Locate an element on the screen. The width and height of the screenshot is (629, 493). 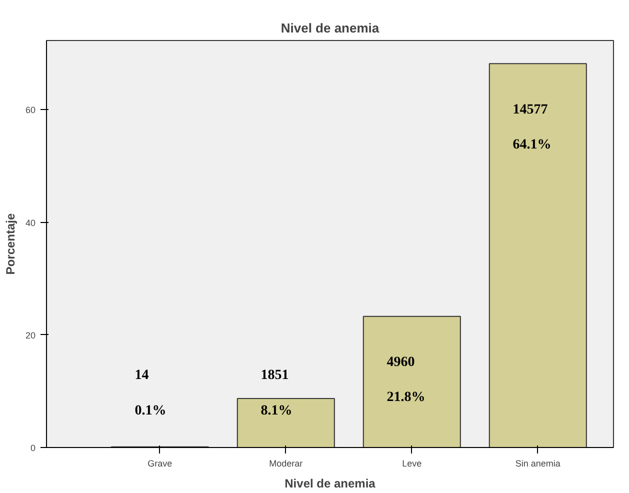
x-tick-label: Grave is located at coordinates (160, 463).